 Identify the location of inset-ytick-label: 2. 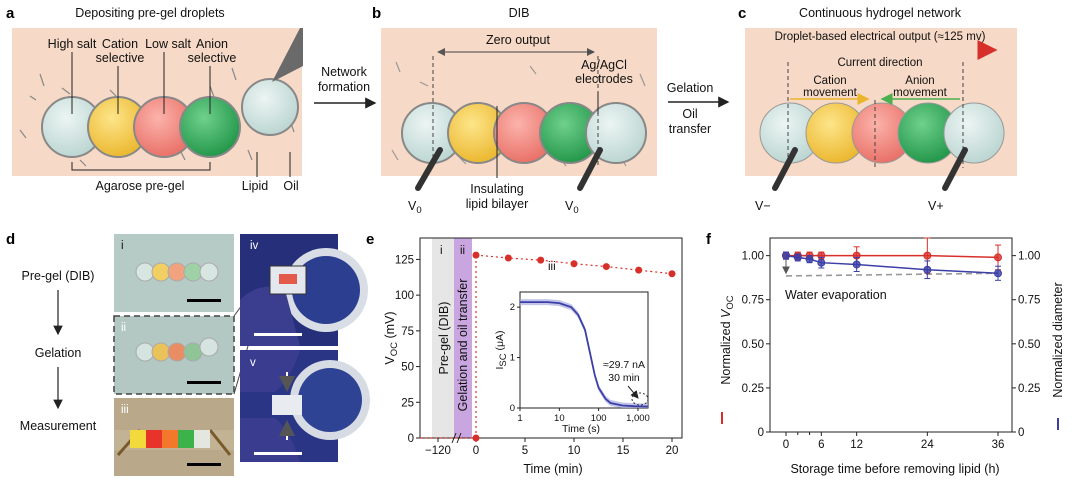
(512, 307).